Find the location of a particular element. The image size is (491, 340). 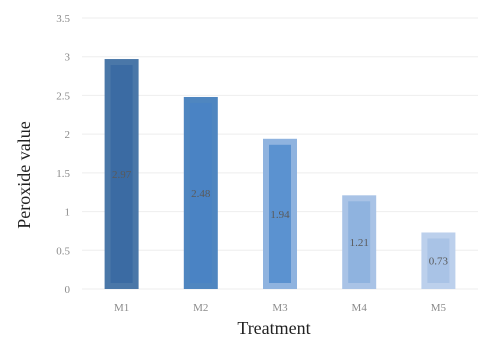

data-label-m2: 2.48 is located at coordinates (201, 194).